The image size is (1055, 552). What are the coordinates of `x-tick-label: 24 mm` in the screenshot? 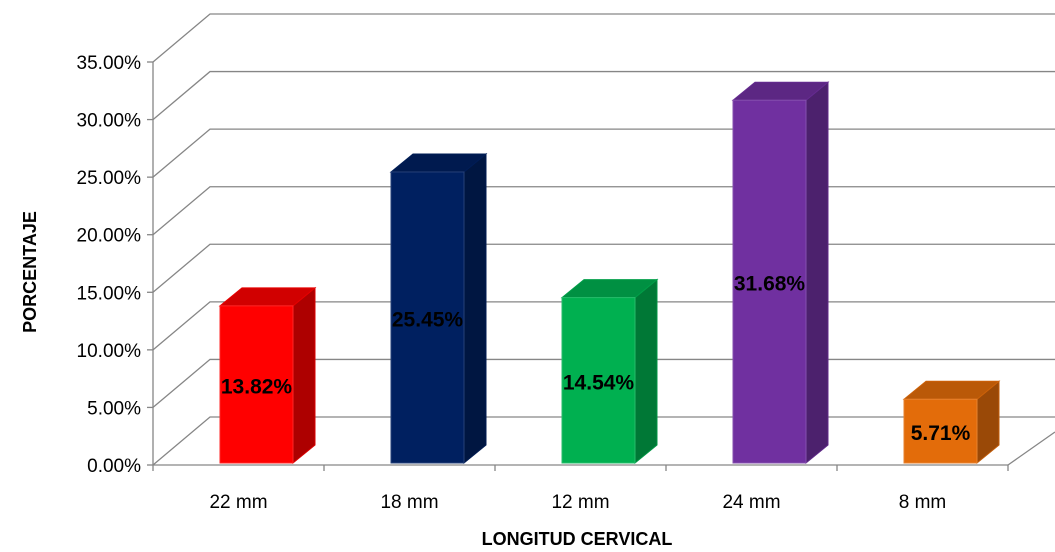 It's located at (751, 502).